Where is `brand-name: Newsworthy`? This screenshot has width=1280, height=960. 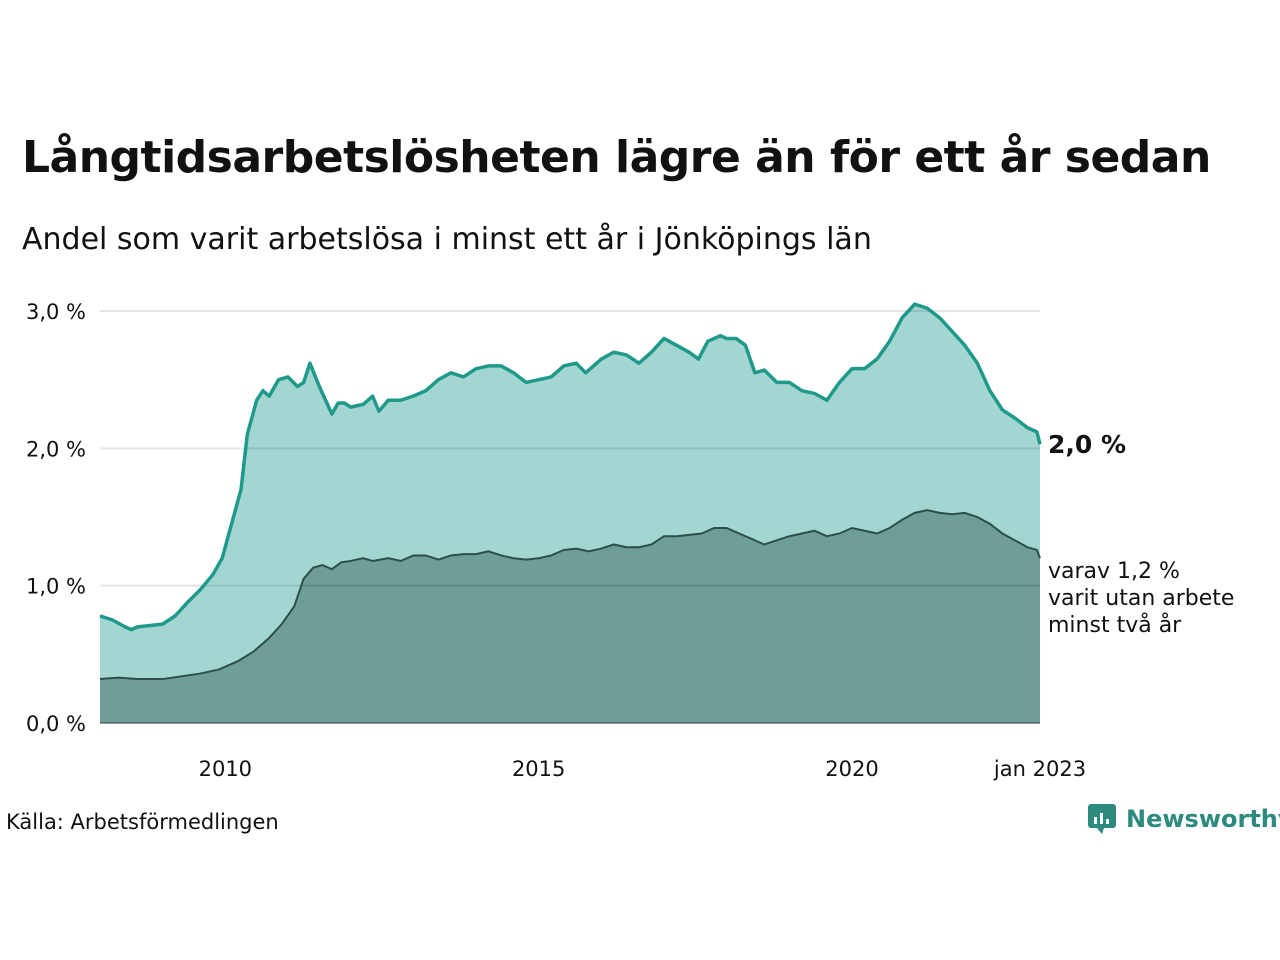 brand-name: Newsworthy is located at coordinates (1203, 819).